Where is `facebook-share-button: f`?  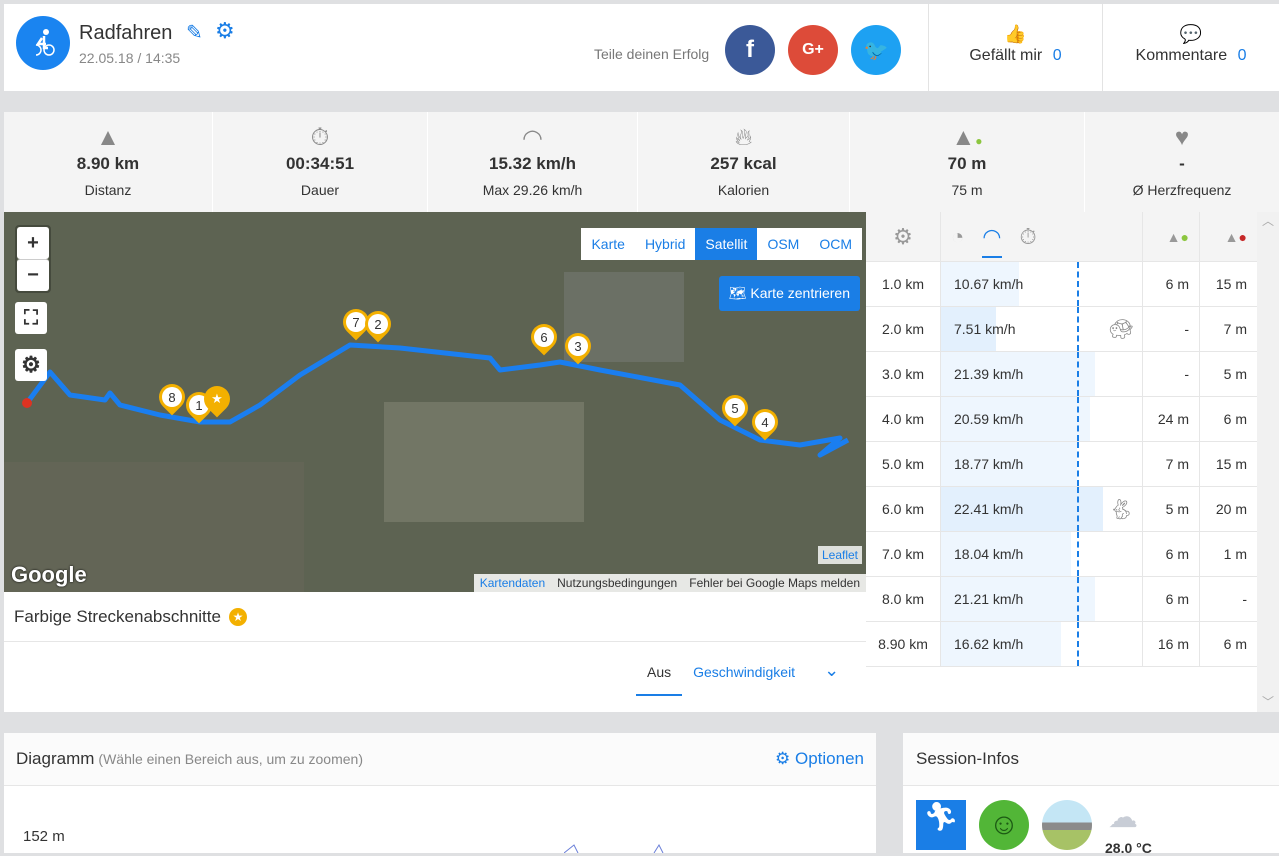 facebook-share-button: f is located at coordinates (750, 50).